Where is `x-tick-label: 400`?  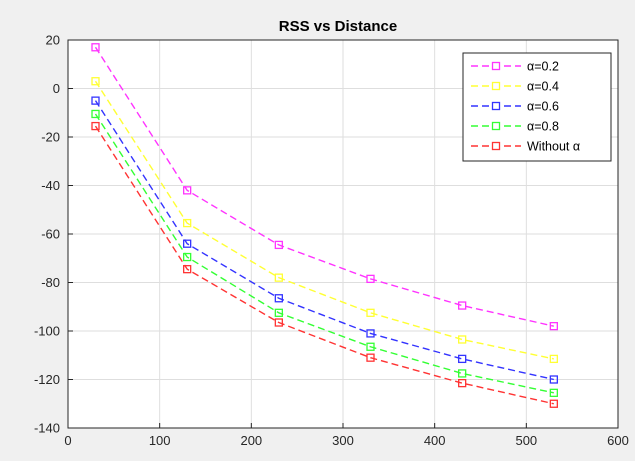 x-tick-label: 400 is located at coordinates (435, 440).